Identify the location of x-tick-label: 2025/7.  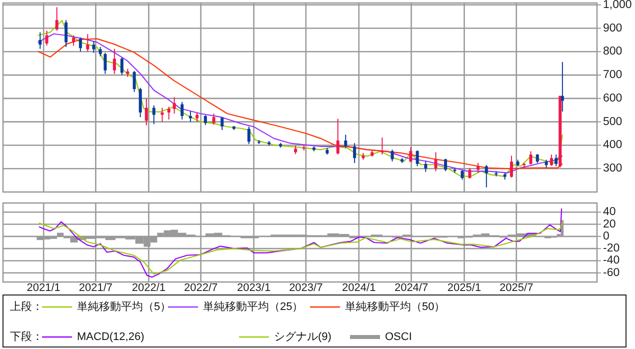
(517, 288).